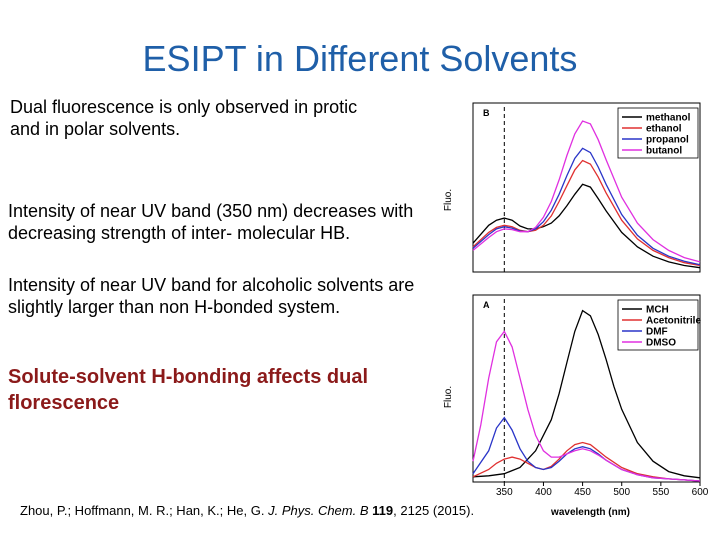 This screenshot has width=720, height=540. What do you see at coordinates (486, 113) in the screenshot?
I see `panel-label: B` at bounding box center [486, 113].